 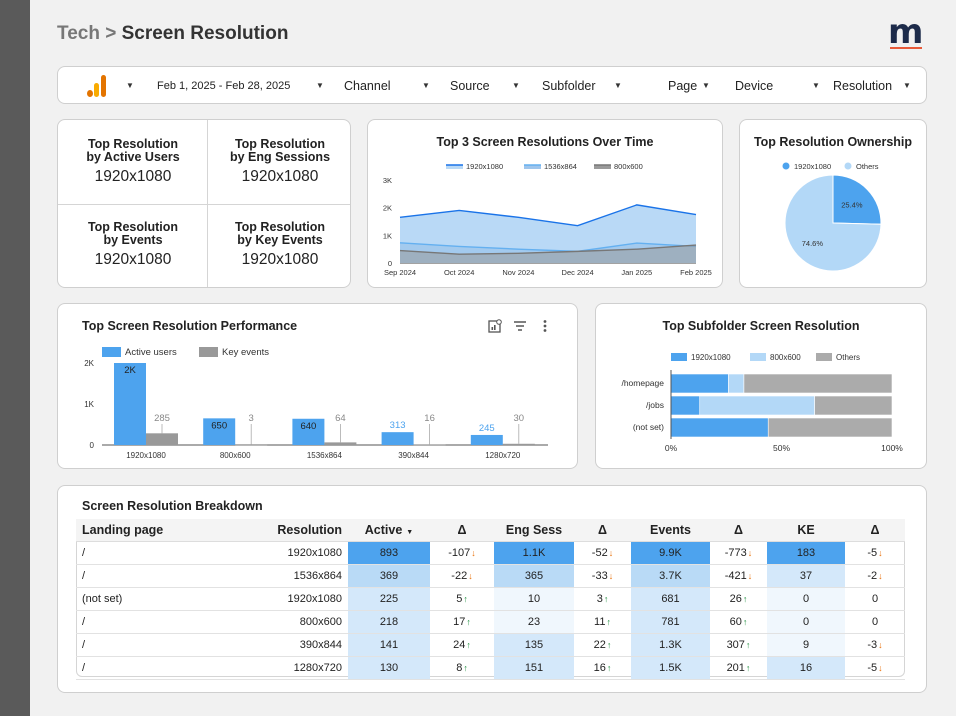 I want to click on table-cell: 781, so click(x=670, y=622).